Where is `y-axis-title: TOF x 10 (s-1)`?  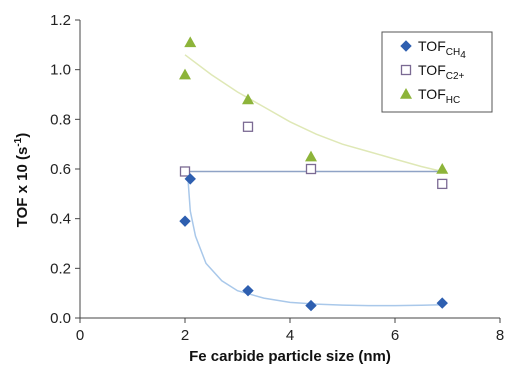 y-axis-title: TOF x 10 (s-1) is located at coordinates (22, 180).